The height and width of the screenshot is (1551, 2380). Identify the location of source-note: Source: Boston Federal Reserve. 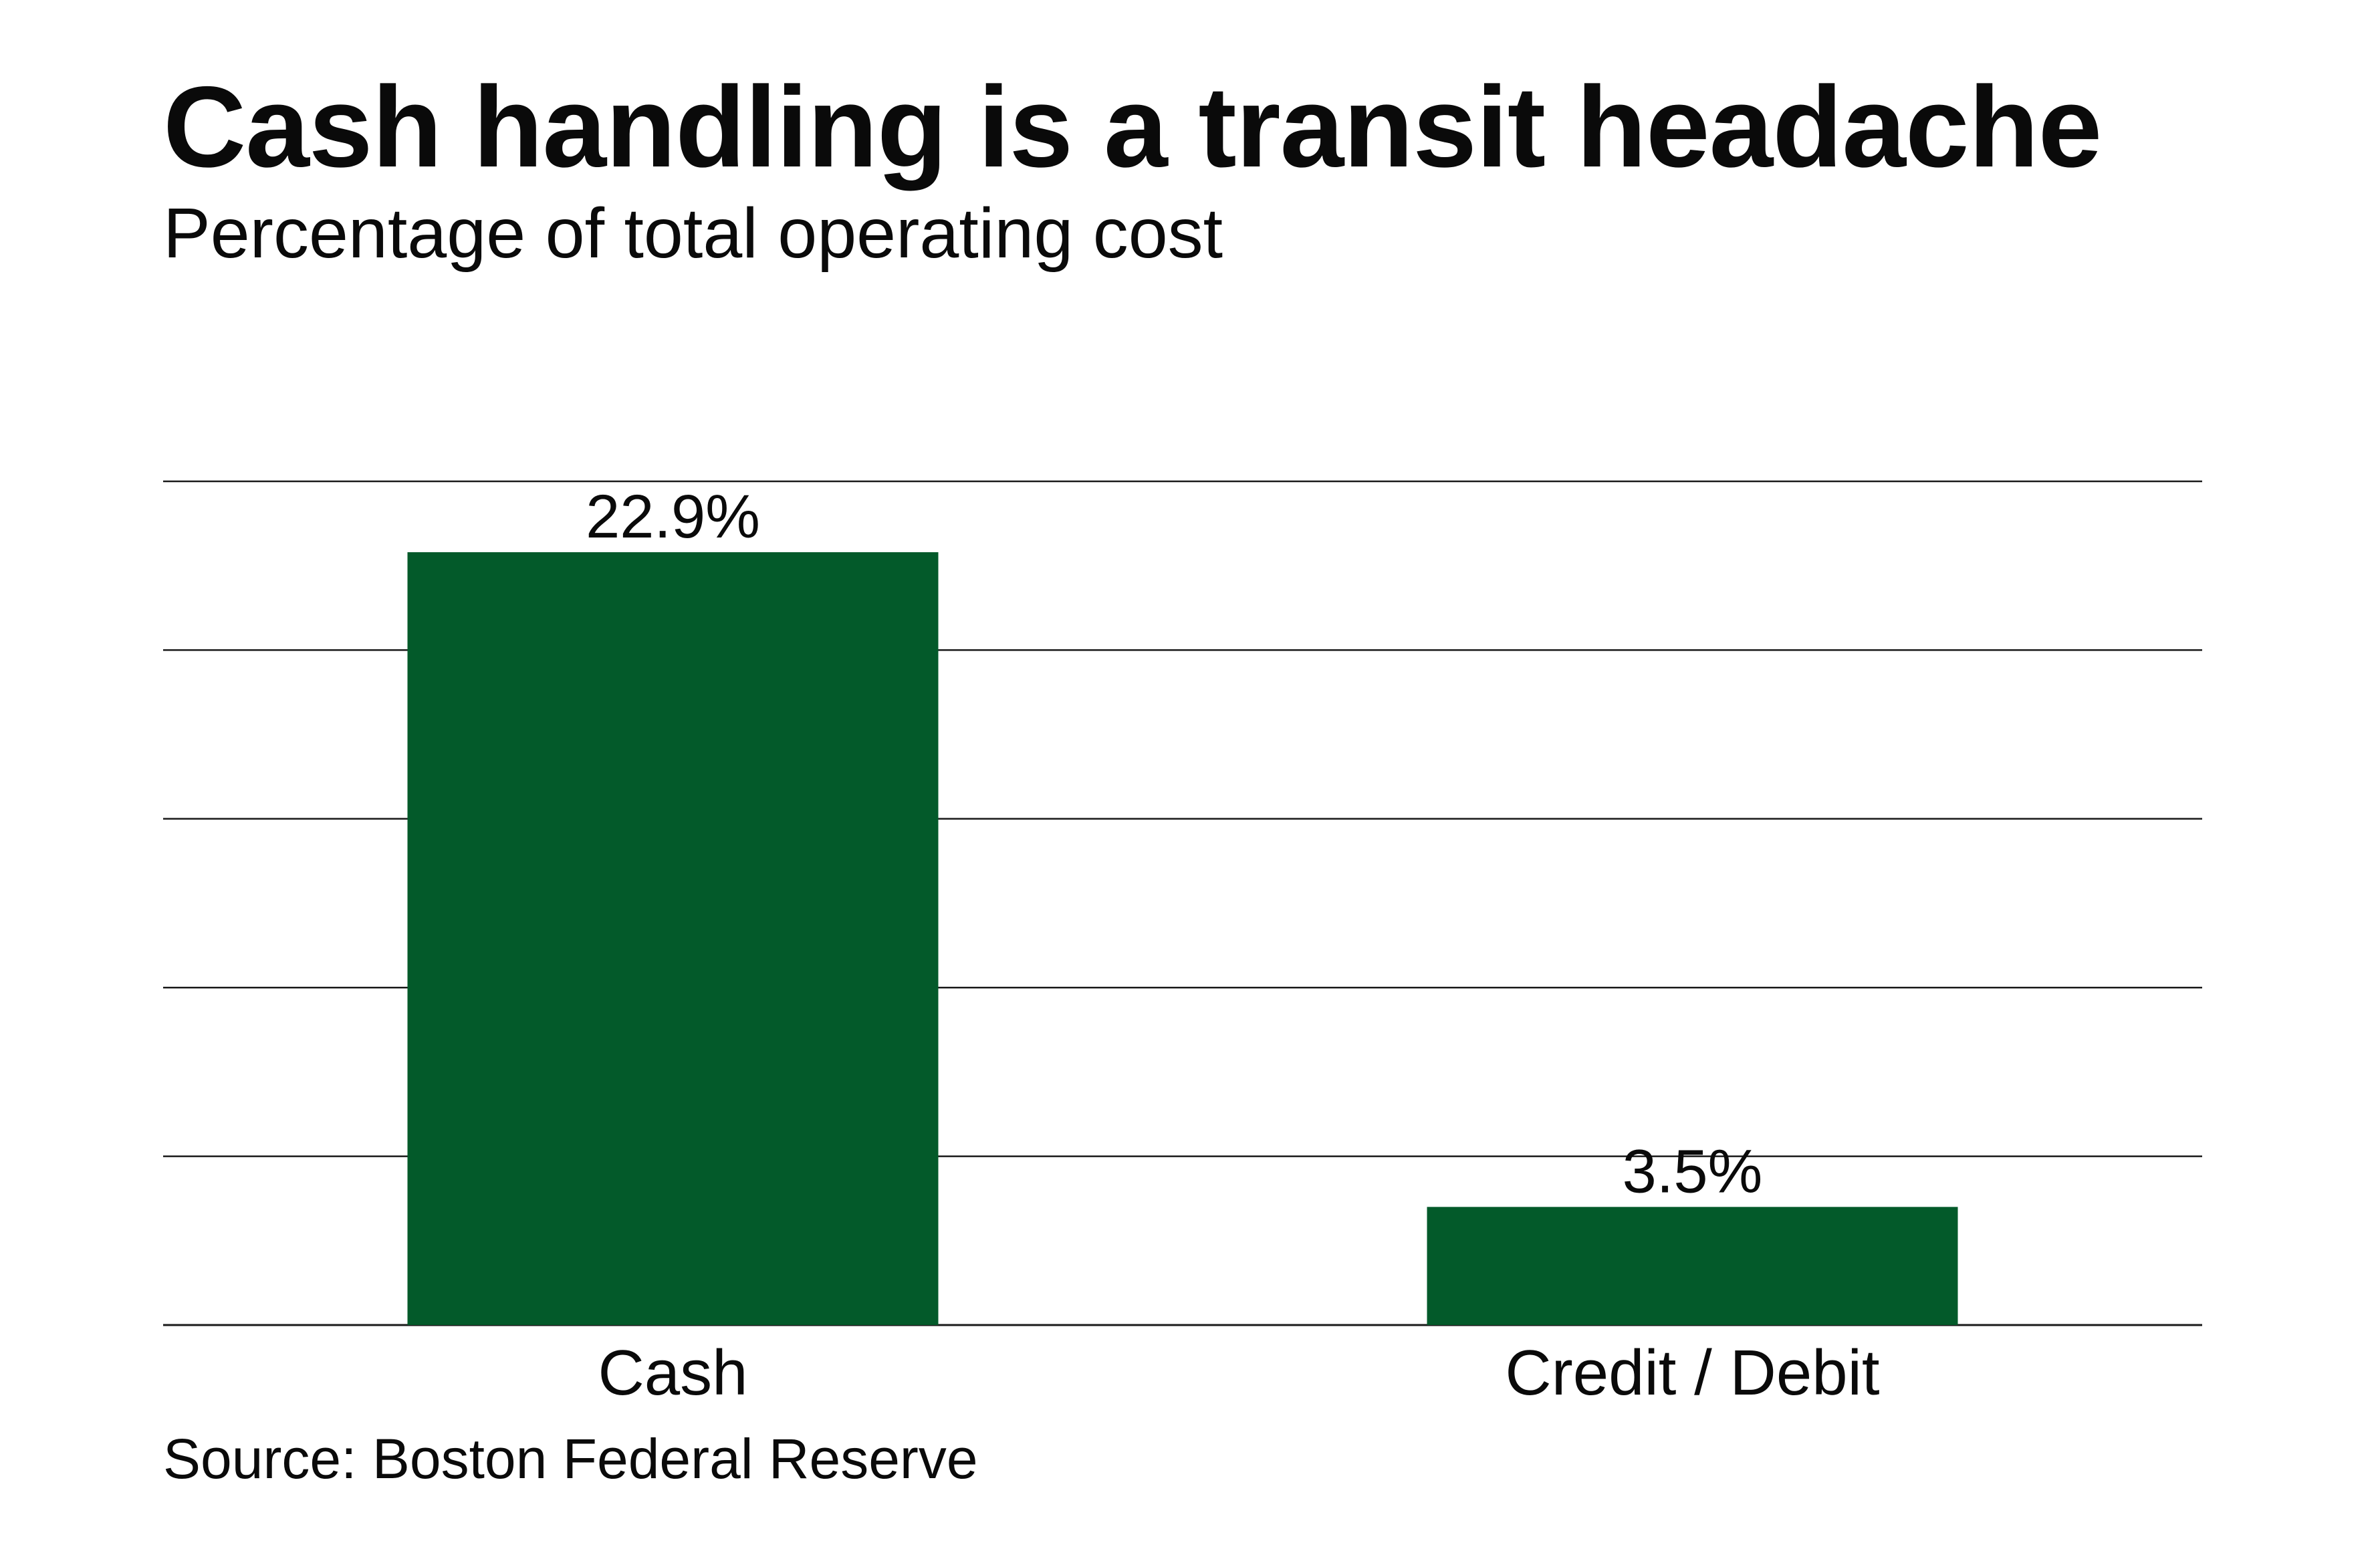
(570, 1458).